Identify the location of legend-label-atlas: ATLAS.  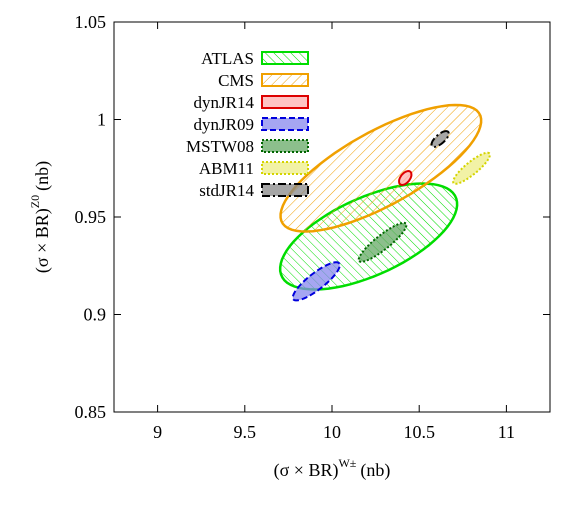
(227, 58).